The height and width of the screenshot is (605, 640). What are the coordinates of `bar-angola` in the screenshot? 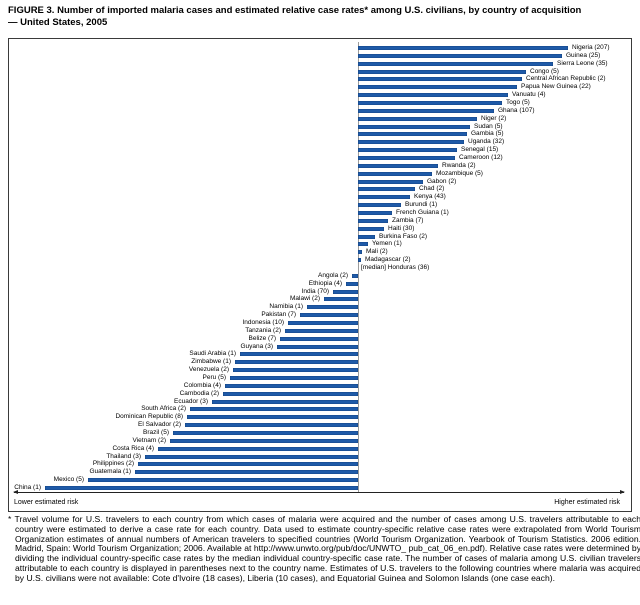 It's located at (355, 276).